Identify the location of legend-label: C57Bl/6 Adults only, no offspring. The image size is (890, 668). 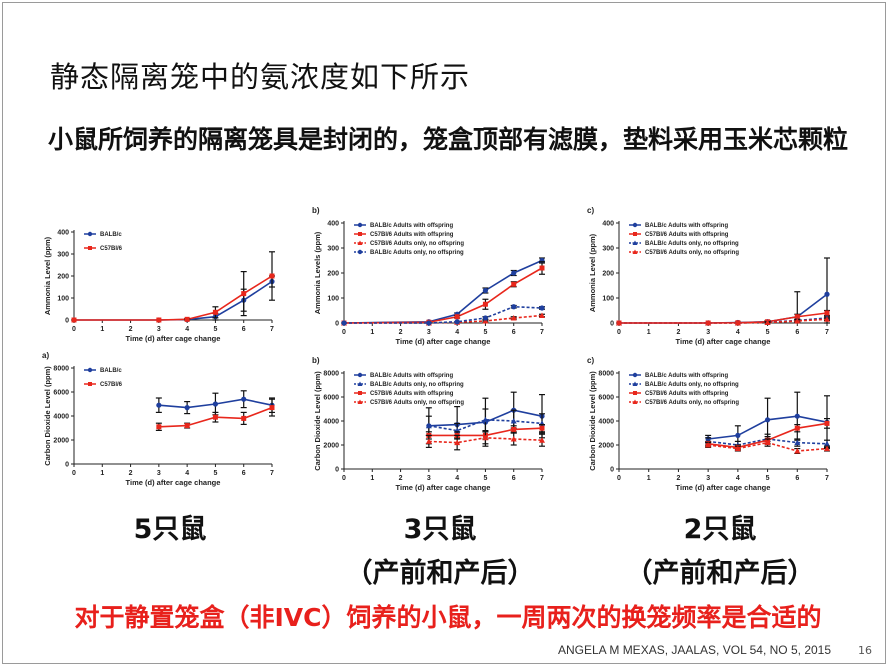
(692, 253).